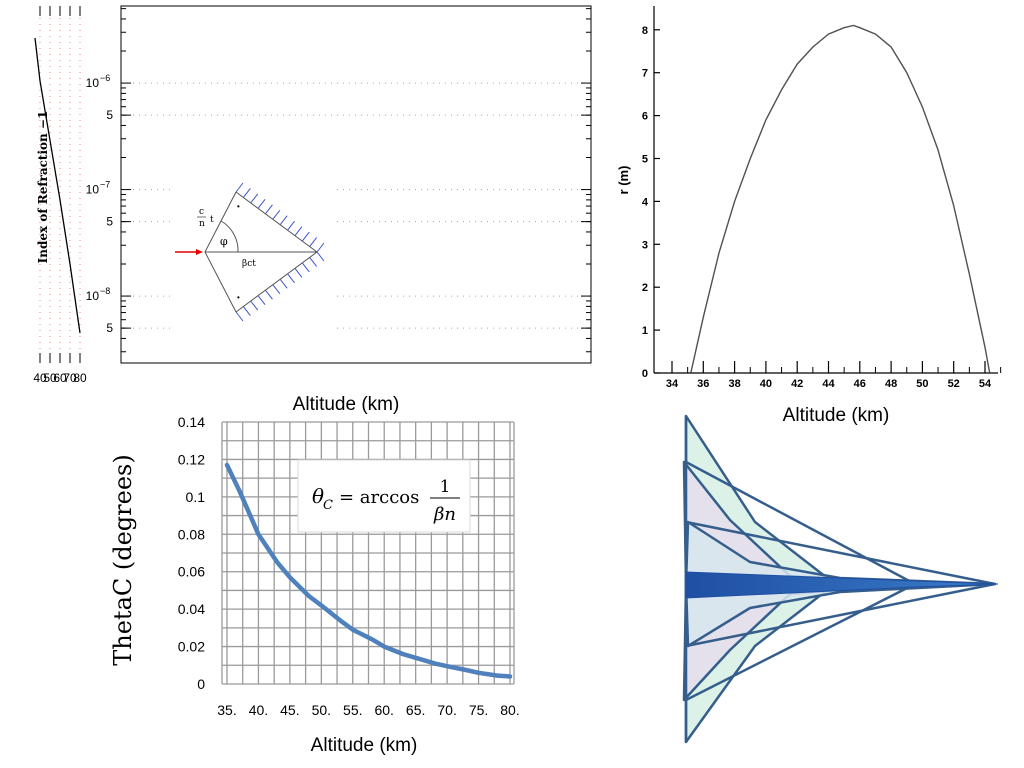  I want to click on radius-x-axis-label: Altitude (km), so click(836, 415).